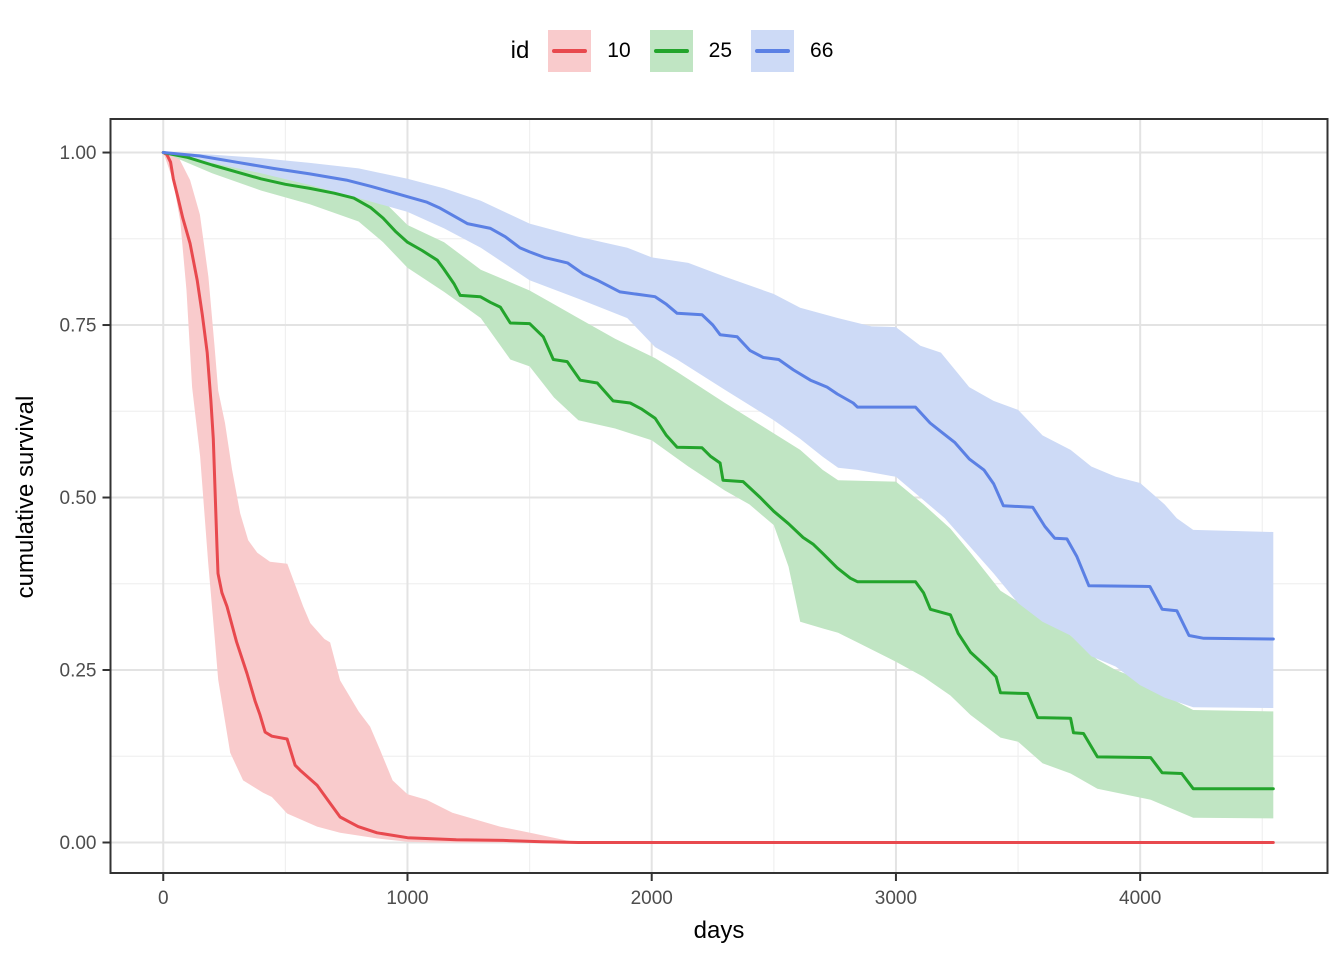 The height and width of the screenshot is (960, 1344). What do you see at coordinates (78, 843) in the screenshot?
I see `y-tick-label: 0.00` at bounding box center [78, 843].